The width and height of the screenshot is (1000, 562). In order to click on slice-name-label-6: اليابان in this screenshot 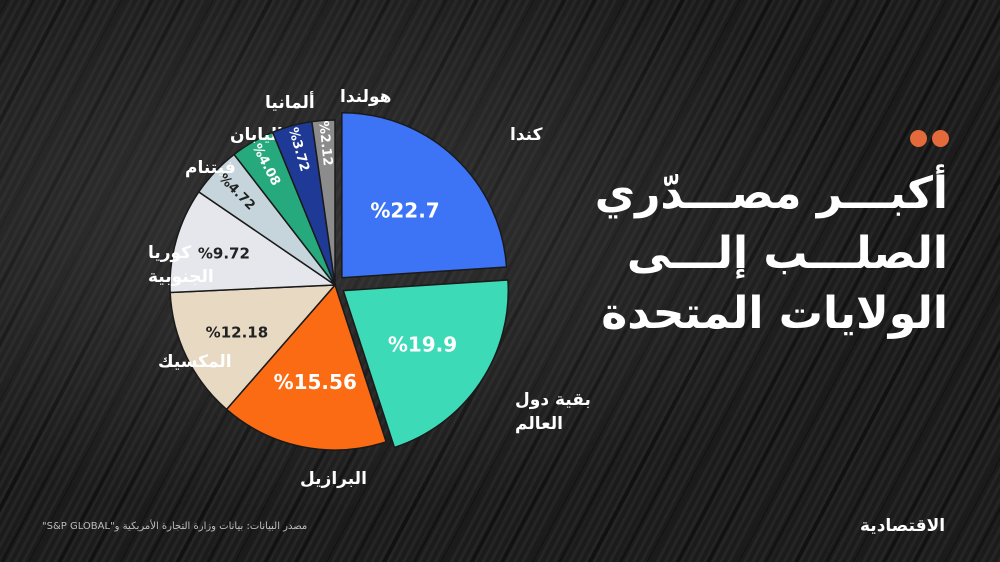, I will do `click(256, 135)`.